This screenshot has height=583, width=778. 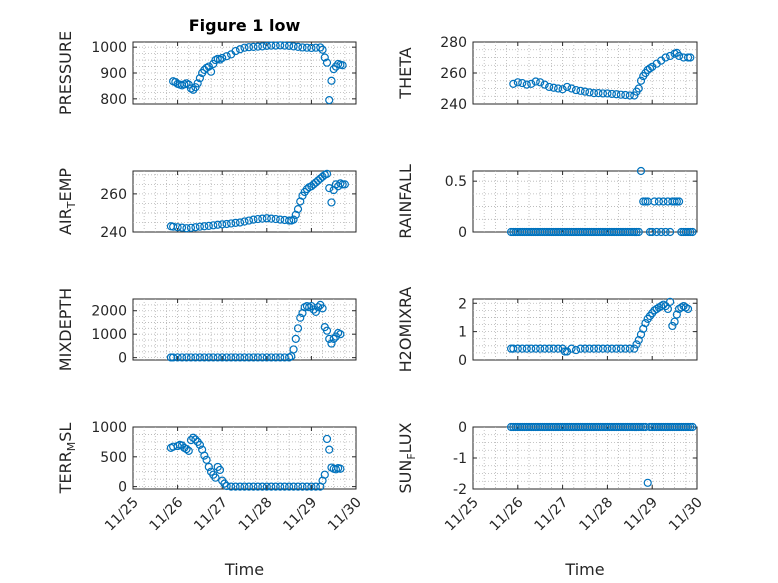 I want to click on sun-flux-ytick-label: -2, so click(x=460, y=490).